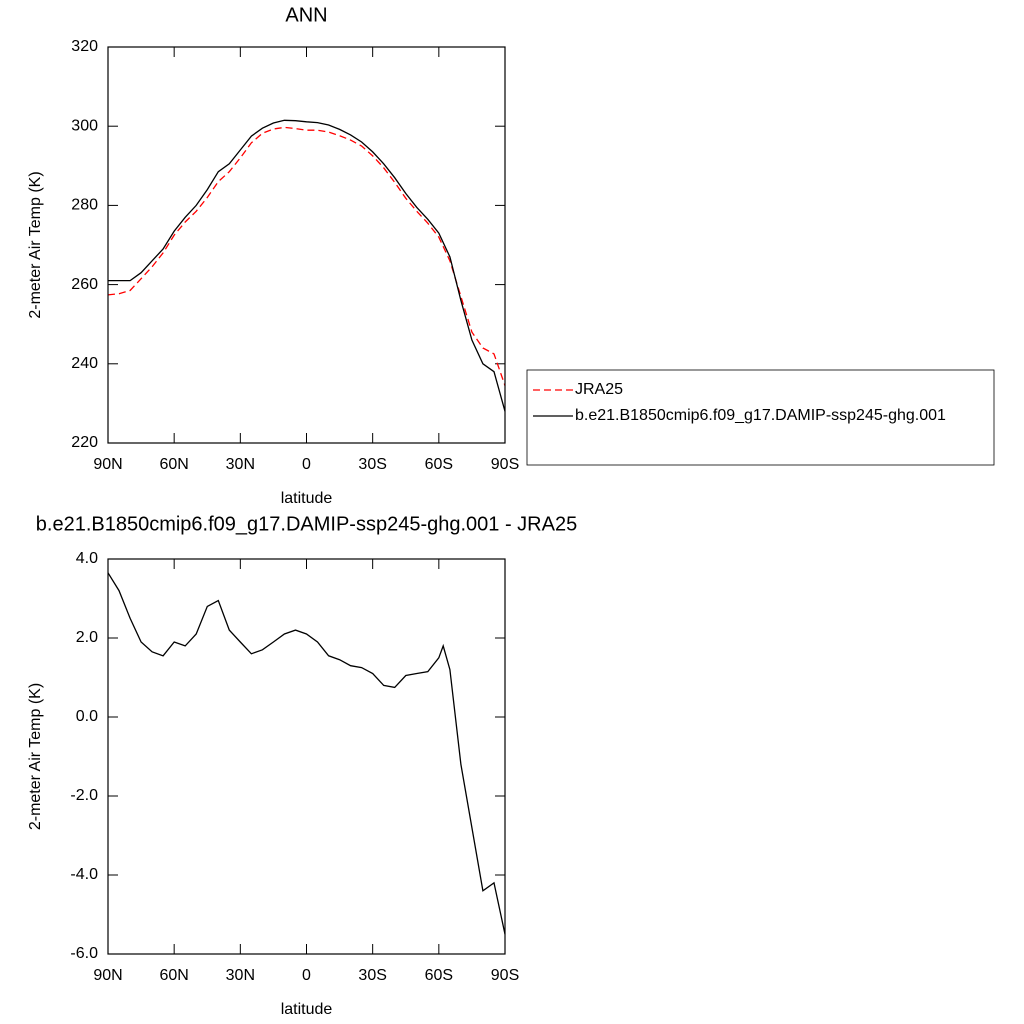 Image resolution: width=1024 pixels, height=1024 pixels. I want to click on chart-title: ANN, so click(306, 15).